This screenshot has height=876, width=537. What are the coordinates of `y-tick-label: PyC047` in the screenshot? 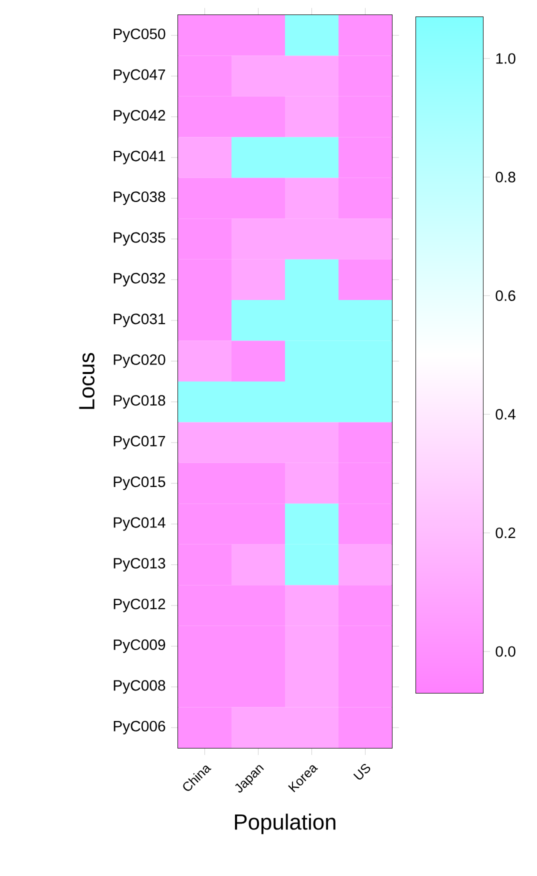 It's located at (140, 76).